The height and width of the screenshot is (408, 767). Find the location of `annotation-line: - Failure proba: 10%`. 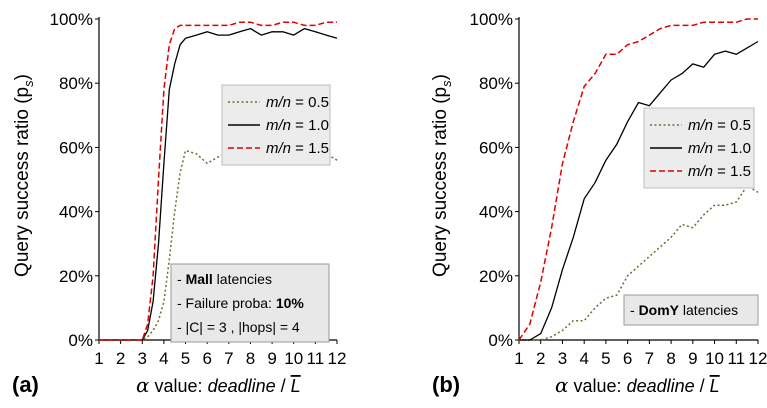

annotation-line: - Failure proba: 10% is located at coordinates (240, 303).